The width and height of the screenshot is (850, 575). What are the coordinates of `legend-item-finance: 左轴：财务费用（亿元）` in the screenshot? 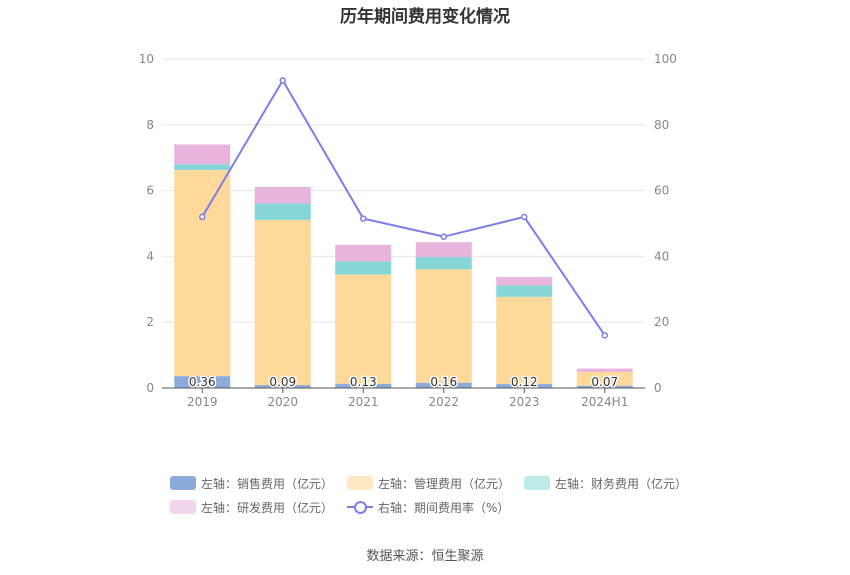 It's located at (605, 483).